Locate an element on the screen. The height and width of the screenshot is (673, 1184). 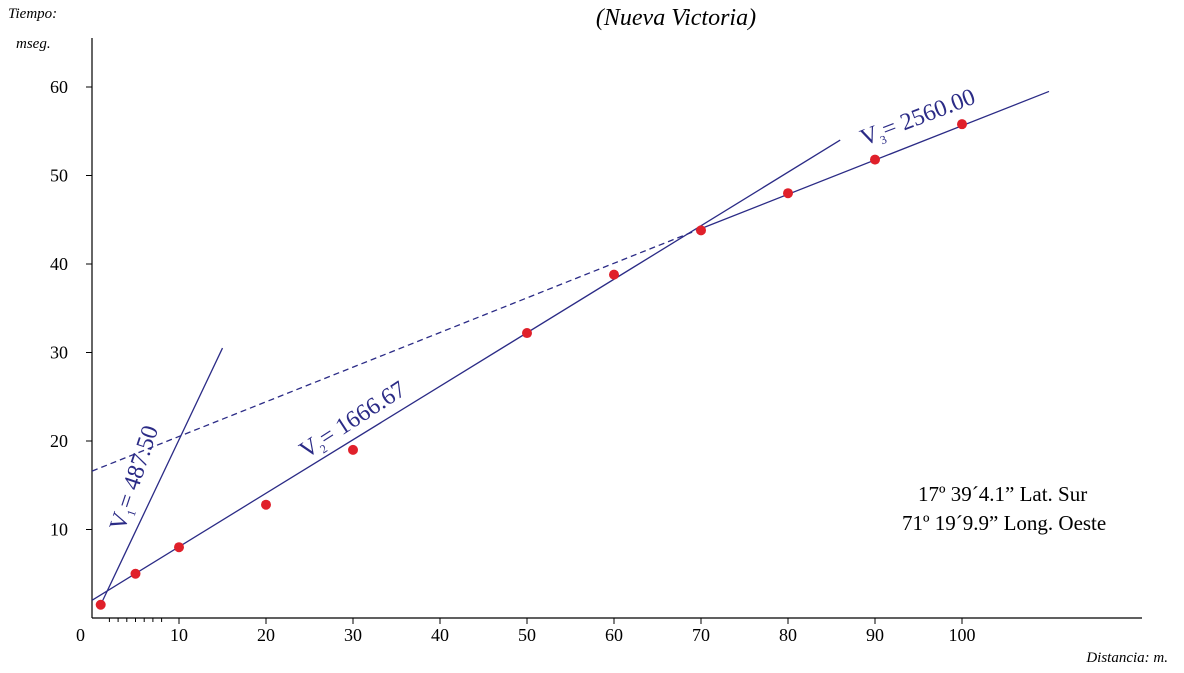
y-tick-label: 10 is located at coordinates (59, 530).